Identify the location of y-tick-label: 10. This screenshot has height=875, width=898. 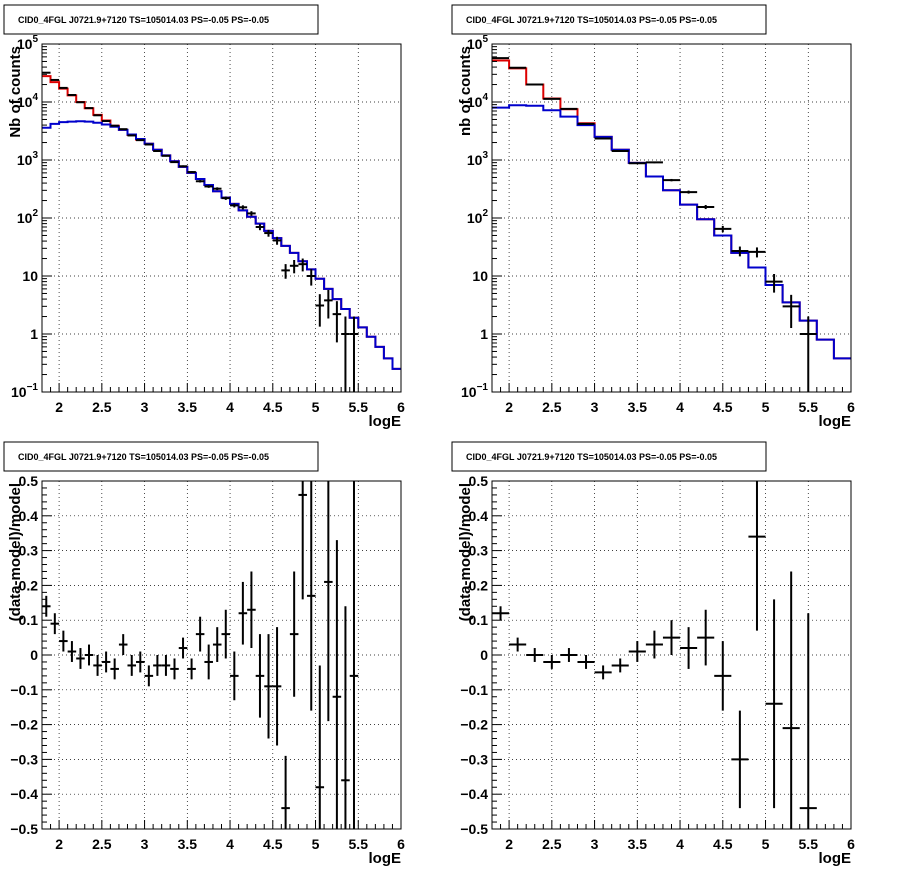
(480, 276).